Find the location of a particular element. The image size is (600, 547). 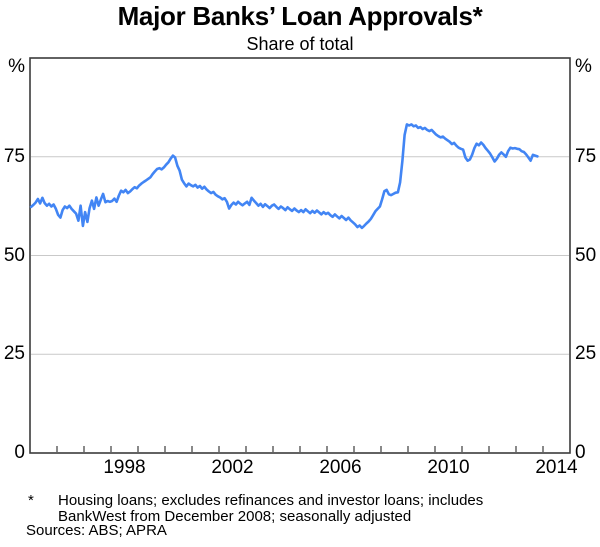

chart-subtitle: Share of total is located at coordinates (300, 44).